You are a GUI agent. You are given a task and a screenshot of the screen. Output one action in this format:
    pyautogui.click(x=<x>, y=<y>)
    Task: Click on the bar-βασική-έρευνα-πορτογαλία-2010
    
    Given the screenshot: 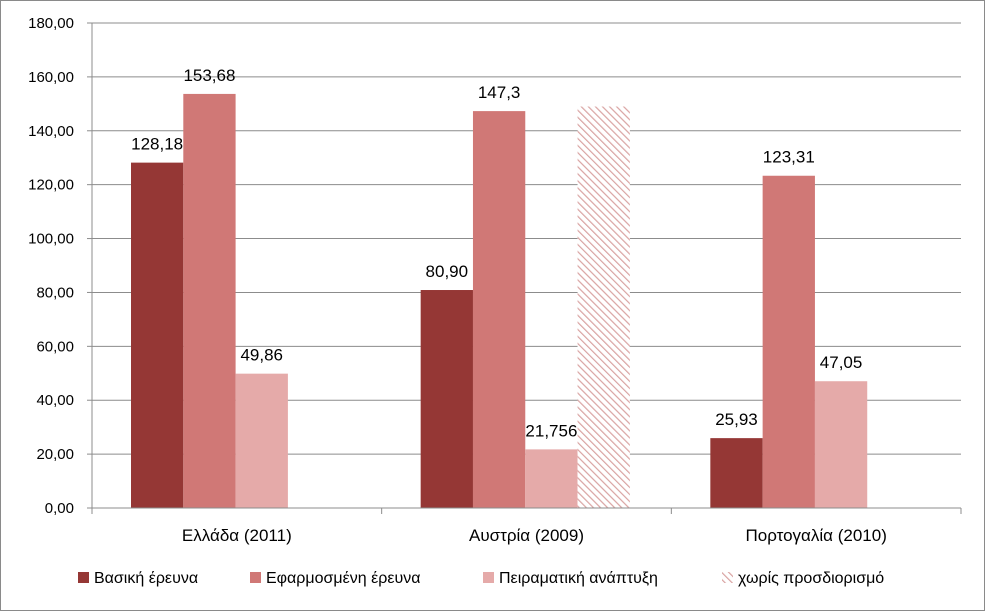 What is the action you would take?
    pyautogui.click(x=736, y=473)
    